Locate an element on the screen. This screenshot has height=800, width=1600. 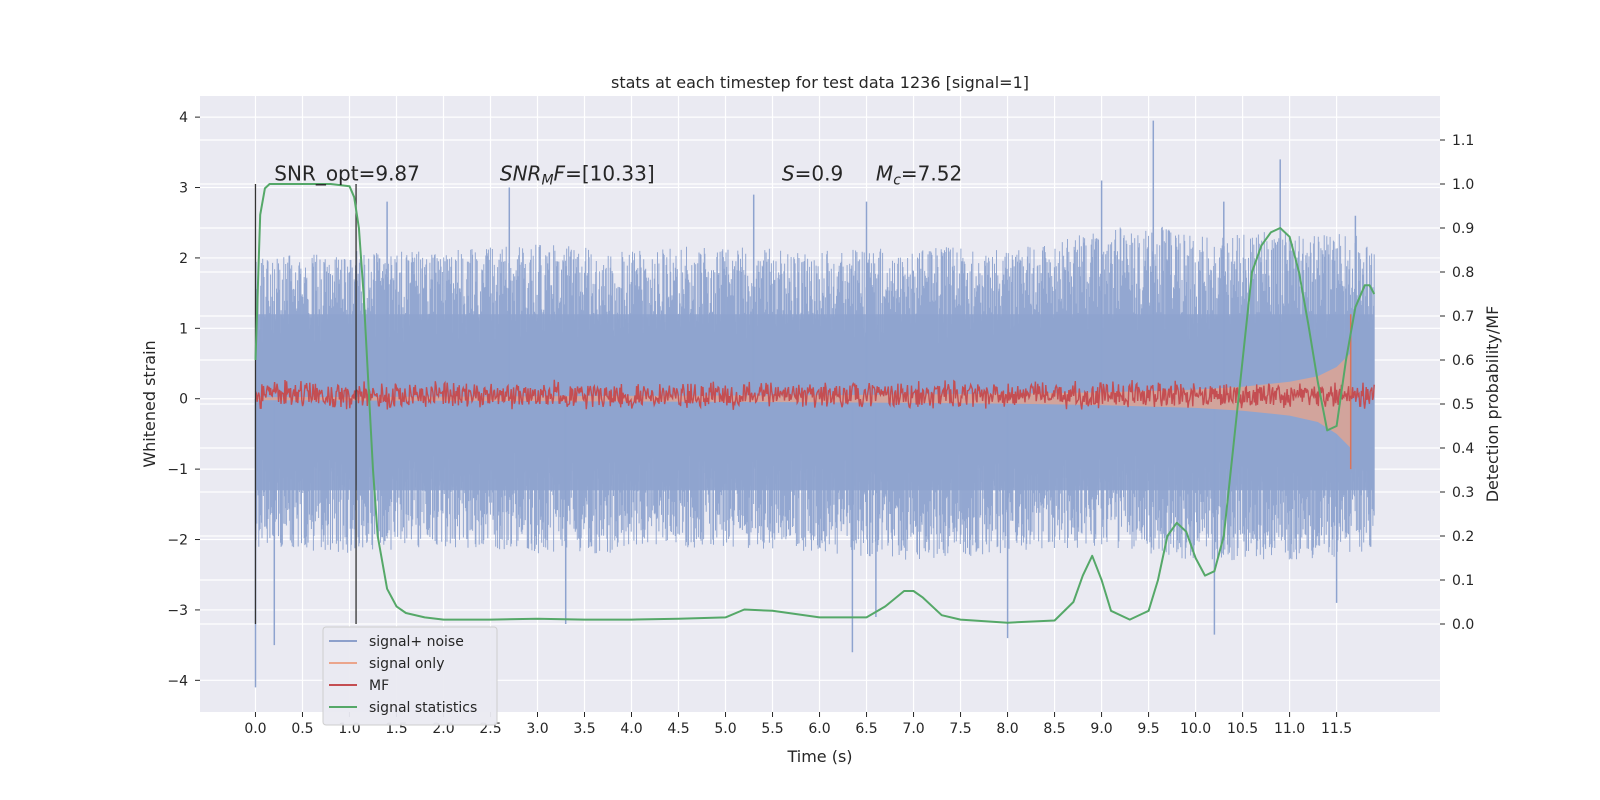
y-left-axis-label: Whitened strain is located at coordinates (149, 403).